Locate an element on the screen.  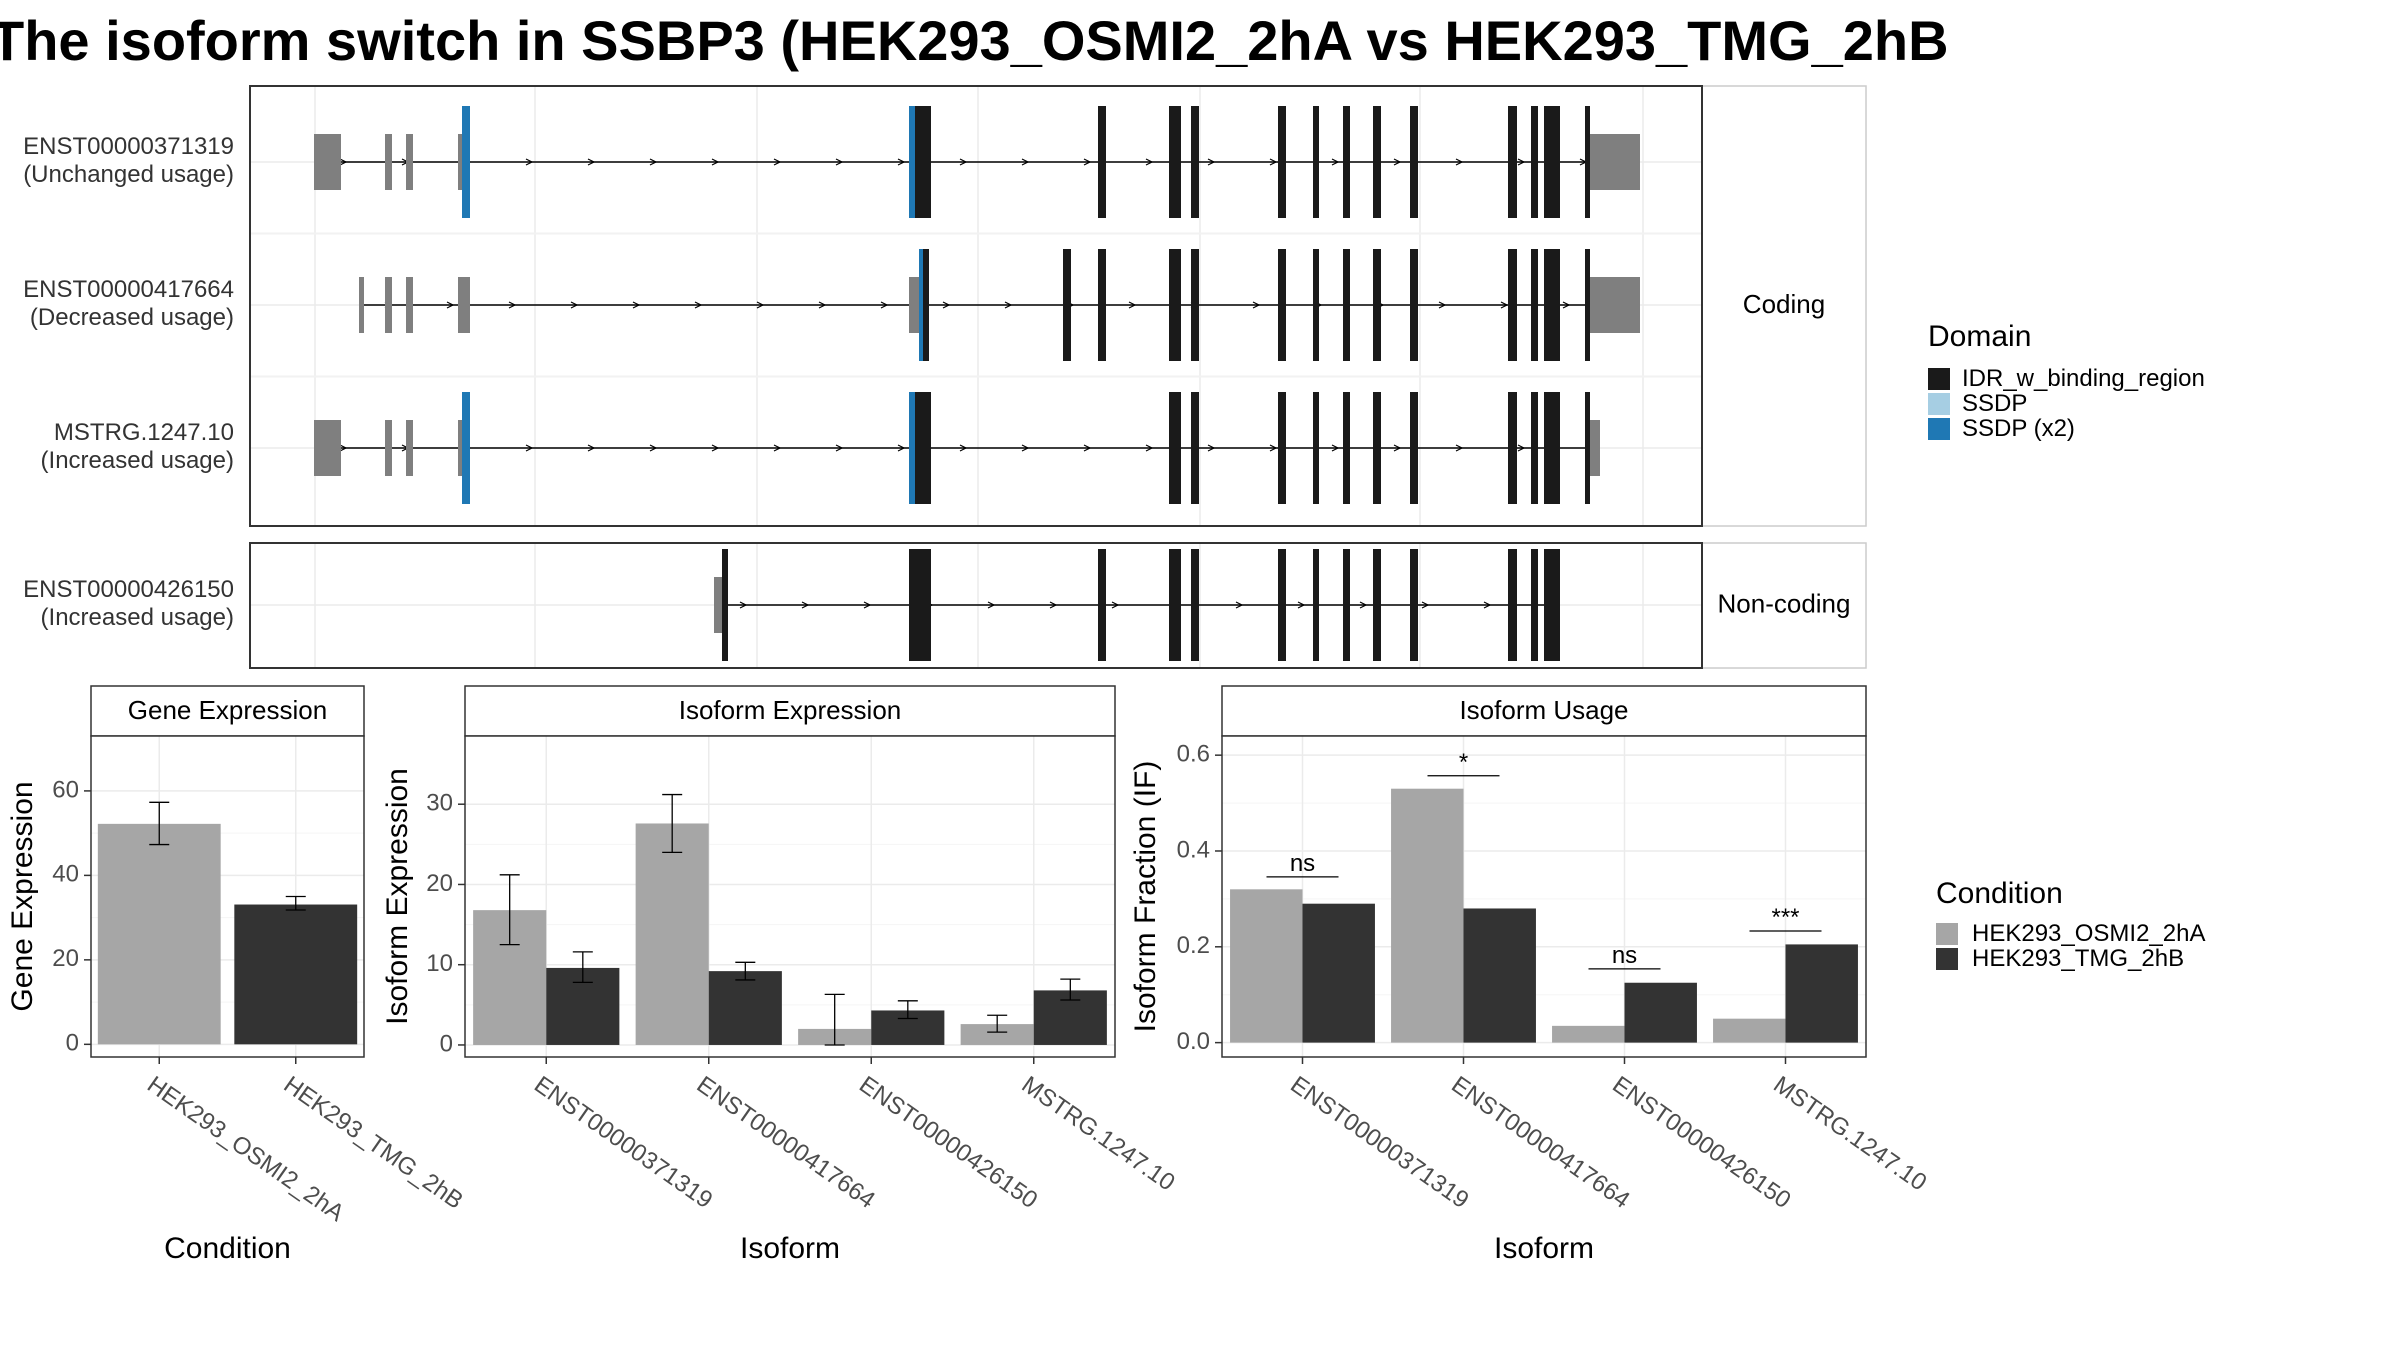
x-axis-title: Condition is located at coordinates (227, 1248).